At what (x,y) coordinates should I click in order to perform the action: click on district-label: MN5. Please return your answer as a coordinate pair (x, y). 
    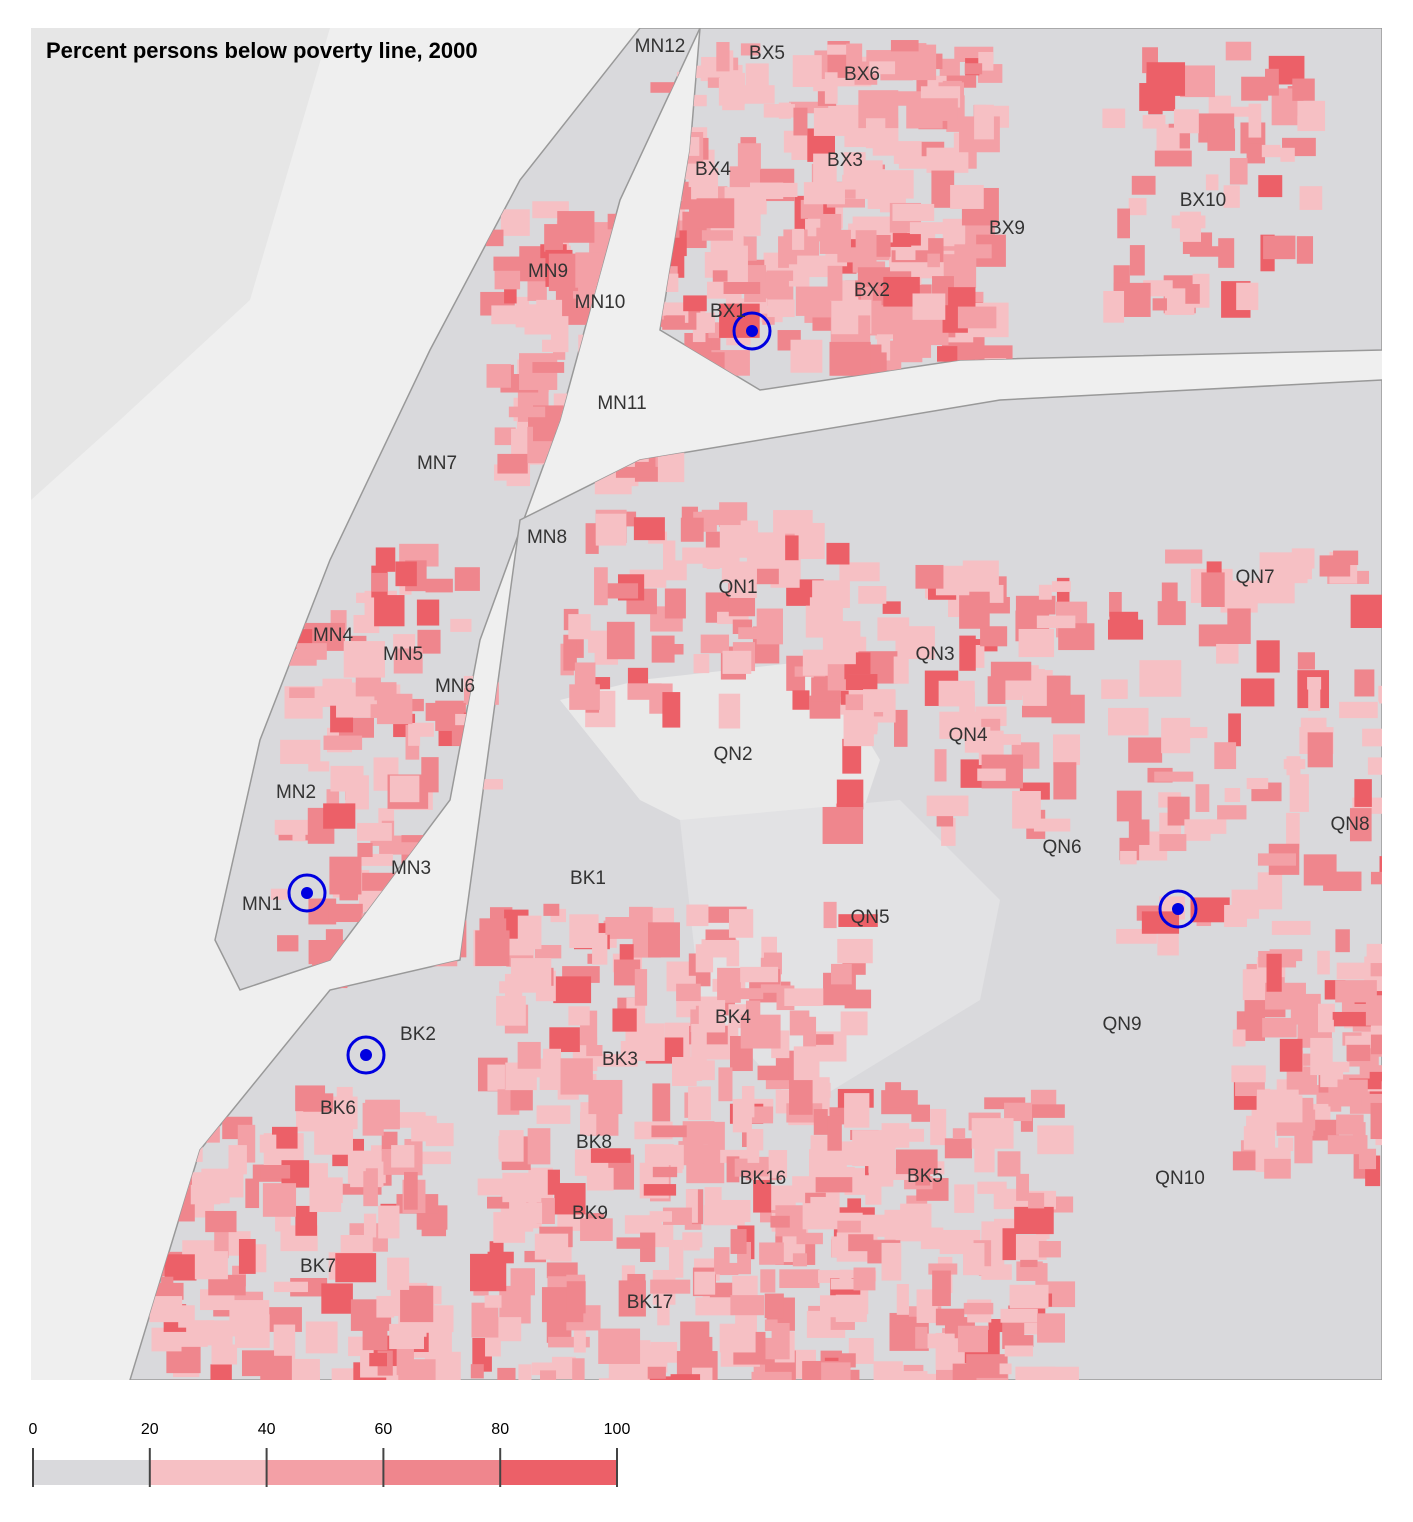
    Looking at the image, I should click on (403, 654).